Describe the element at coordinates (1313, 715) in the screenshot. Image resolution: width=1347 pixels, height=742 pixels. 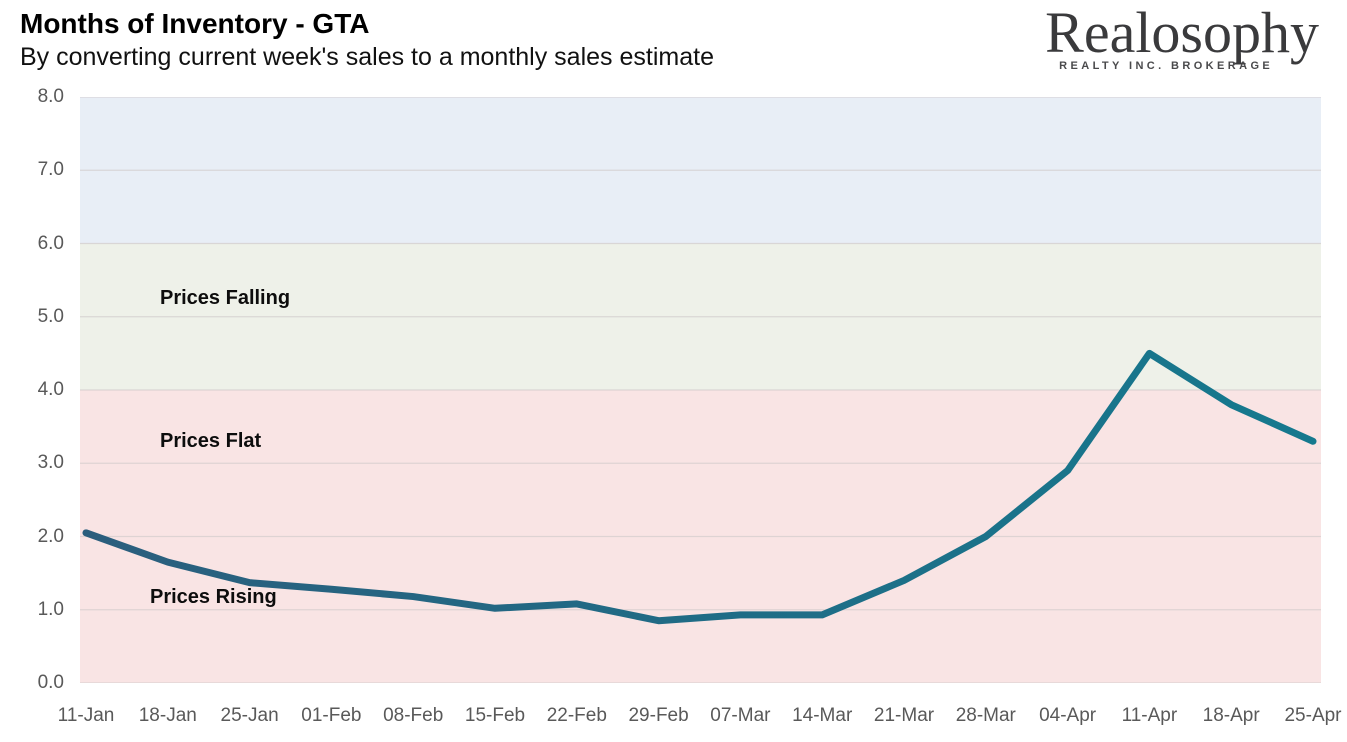
I see `x-tick-label: 25-Apr` at that location.